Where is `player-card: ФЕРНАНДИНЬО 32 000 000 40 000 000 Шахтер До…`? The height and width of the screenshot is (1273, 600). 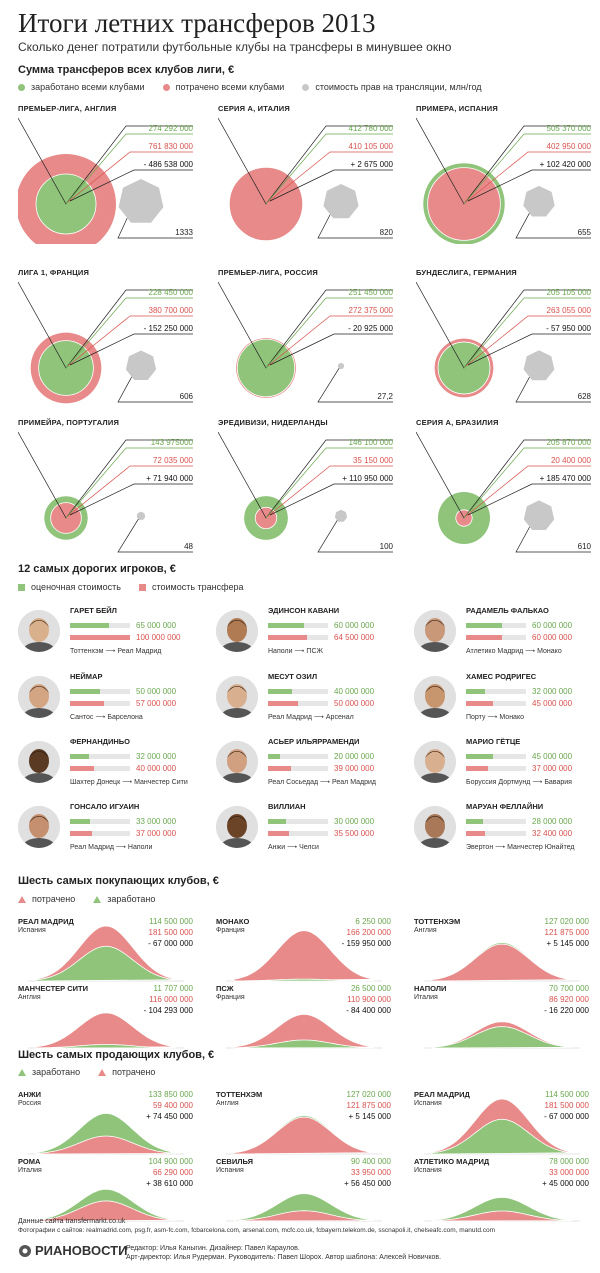
player-card: ФЕРНАНДИНЬО 32 000 000 40 000 000 Шахтер До… is located at coordinates (108, 767).